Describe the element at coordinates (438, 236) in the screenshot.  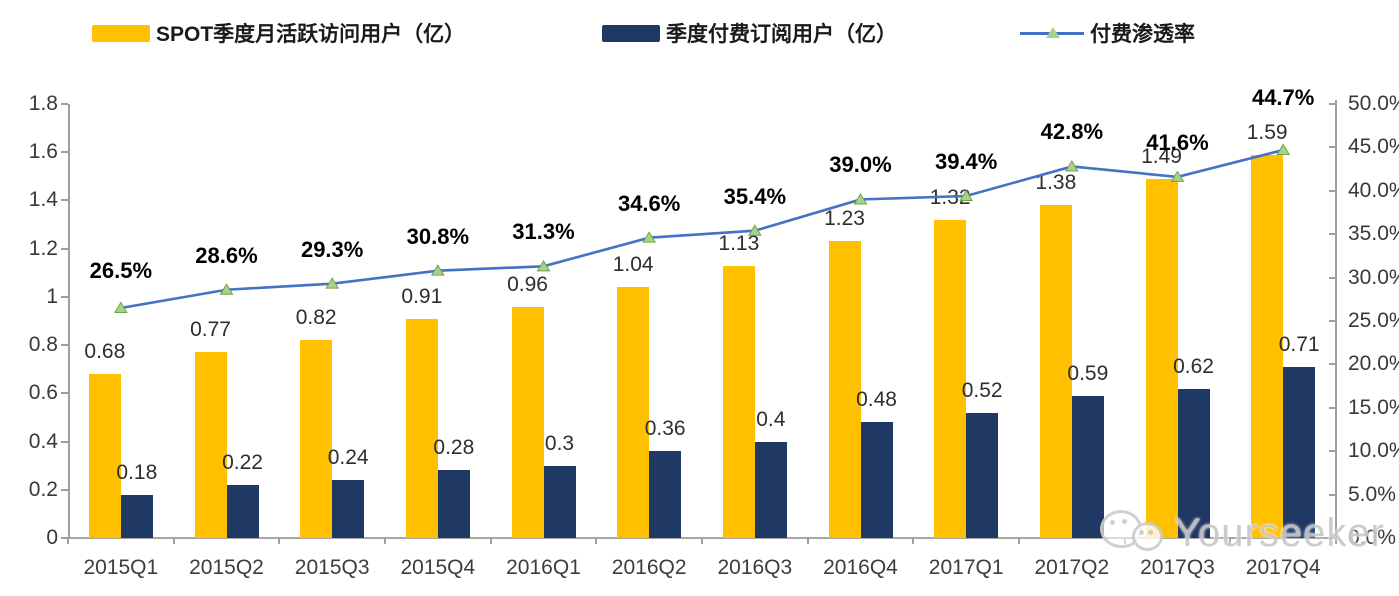
I see `penetration-rate-label: 30.8%` at that location.